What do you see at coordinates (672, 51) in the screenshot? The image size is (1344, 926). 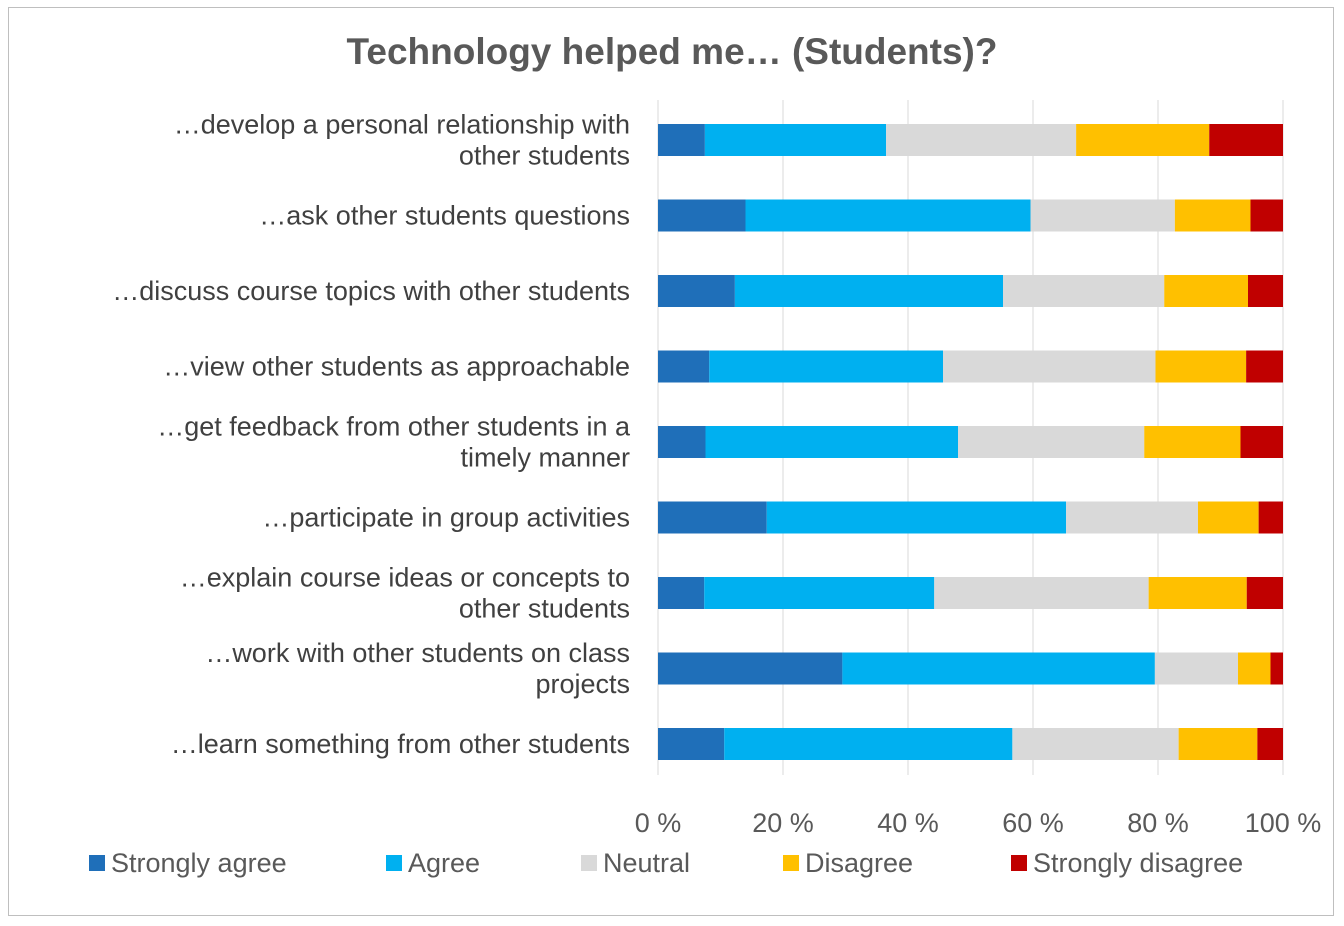 I see `chart-title: Technology helped me… (Students)?` at bounding box center [672, 51].